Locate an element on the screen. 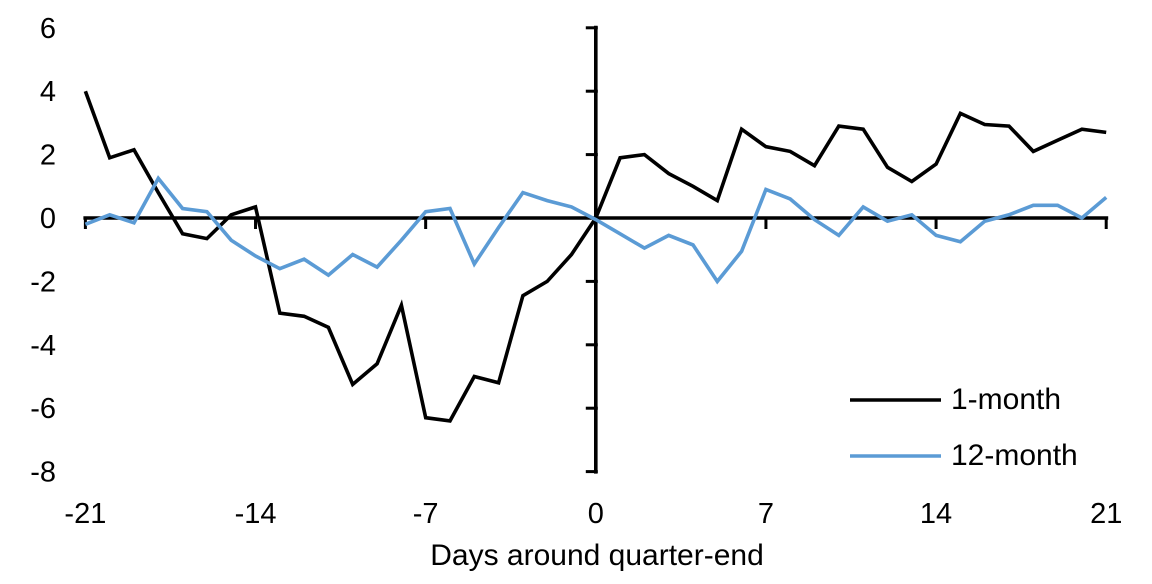  y-tick-label: 4 is located at coordinates (48, 92).